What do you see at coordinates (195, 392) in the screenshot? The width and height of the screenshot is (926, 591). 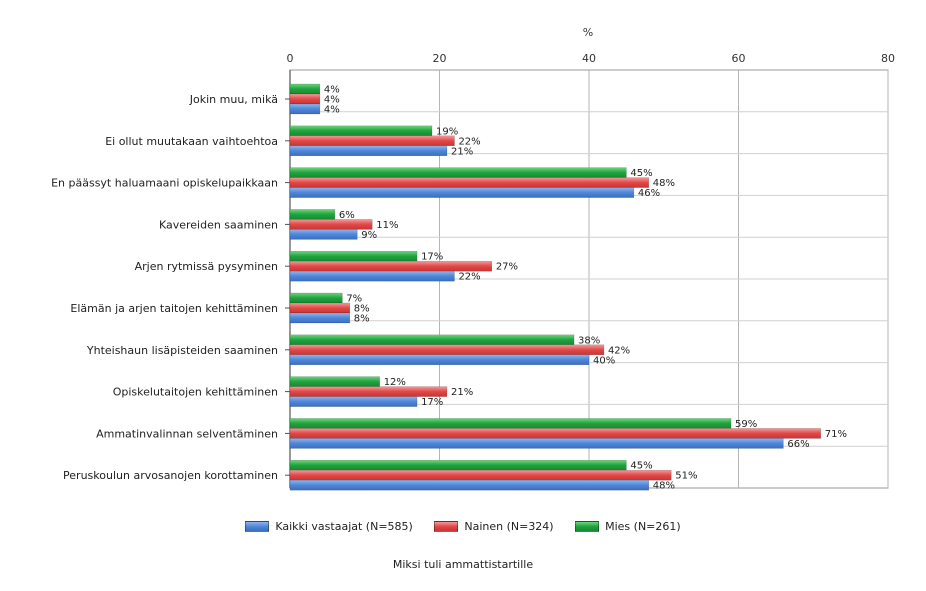 I see `category-label: Opiskelutaitojen kehittäminen` at bounding box center [195, 392].